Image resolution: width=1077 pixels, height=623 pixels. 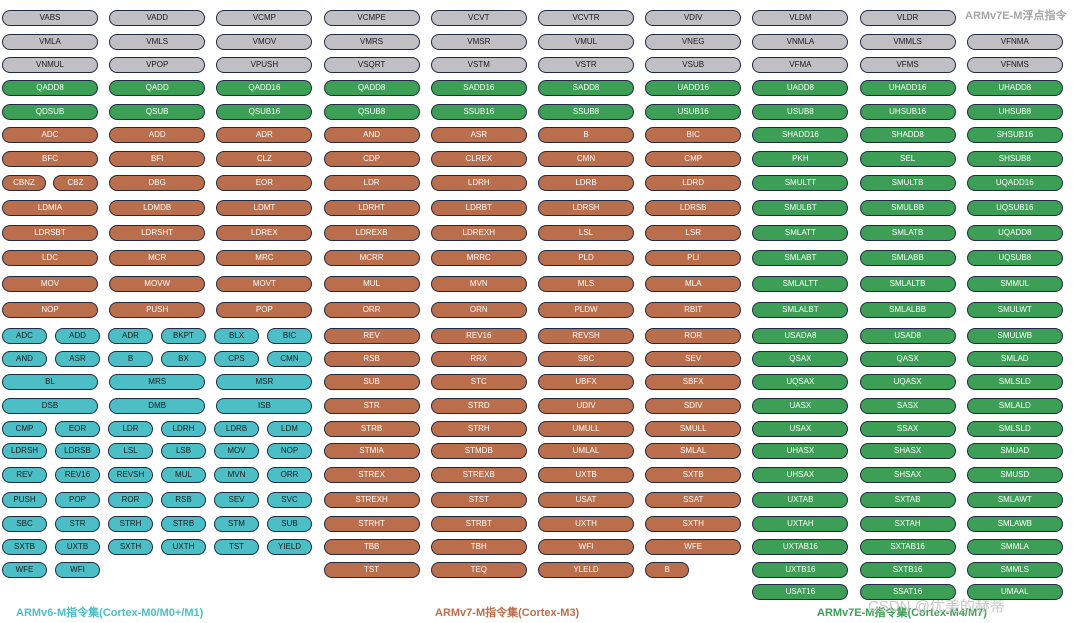 What do you see at coordinates (1014, 359) in the screenshot?
I see `v7em-instr-smlad: SMLAD` at bounding box center [1014, 359].